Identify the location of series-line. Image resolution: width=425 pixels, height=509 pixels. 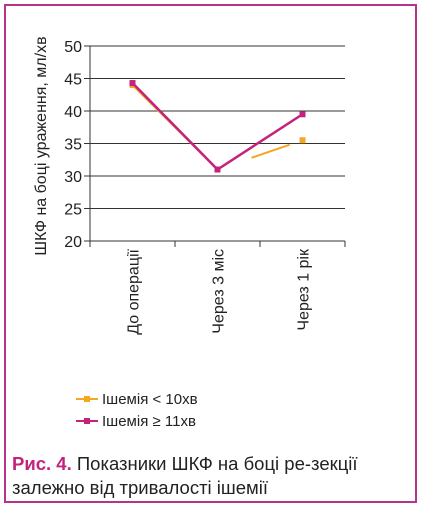
(217, 127).